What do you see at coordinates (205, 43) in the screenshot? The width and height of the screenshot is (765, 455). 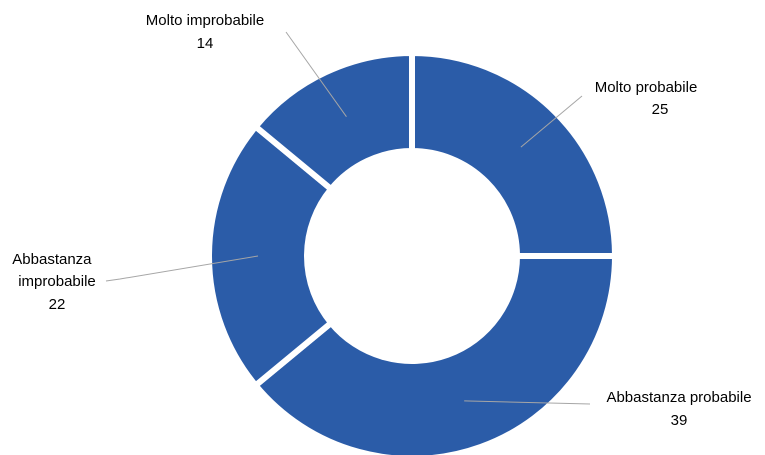 I see `slice-value-molto-improbabile: 14` at bounding box center [205, 43].